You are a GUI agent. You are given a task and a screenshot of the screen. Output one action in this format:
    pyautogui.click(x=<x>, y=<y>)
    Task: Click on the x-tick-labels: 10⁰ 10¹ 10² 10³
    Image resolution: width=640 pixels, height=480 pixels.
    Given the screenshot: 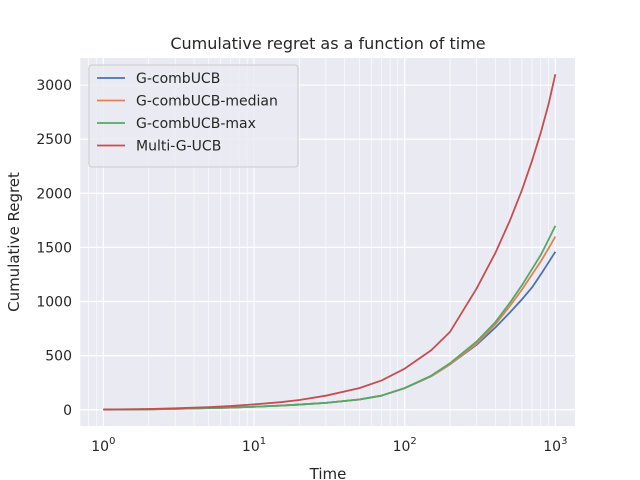 What is the action you would take?
    pyautogui.click(x=329, y=445)
    